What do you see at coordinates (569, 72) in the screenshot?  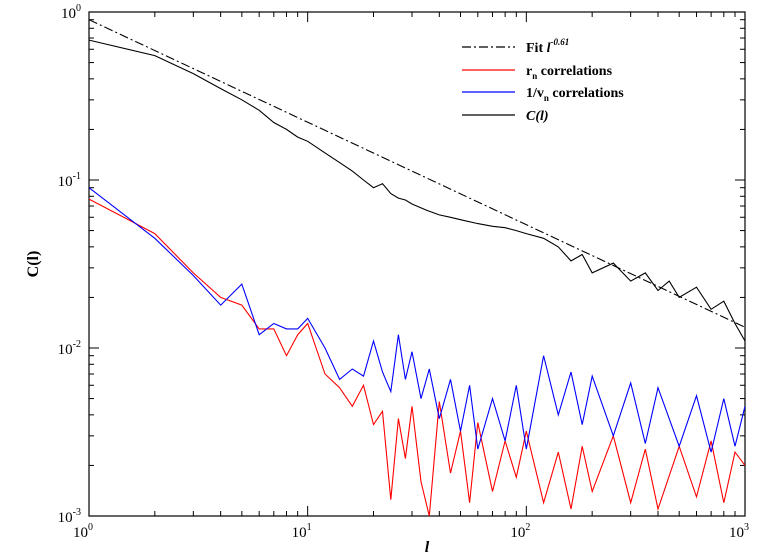 I see `legend-label-rn: rn correlations` at bounding box center [569, 72].